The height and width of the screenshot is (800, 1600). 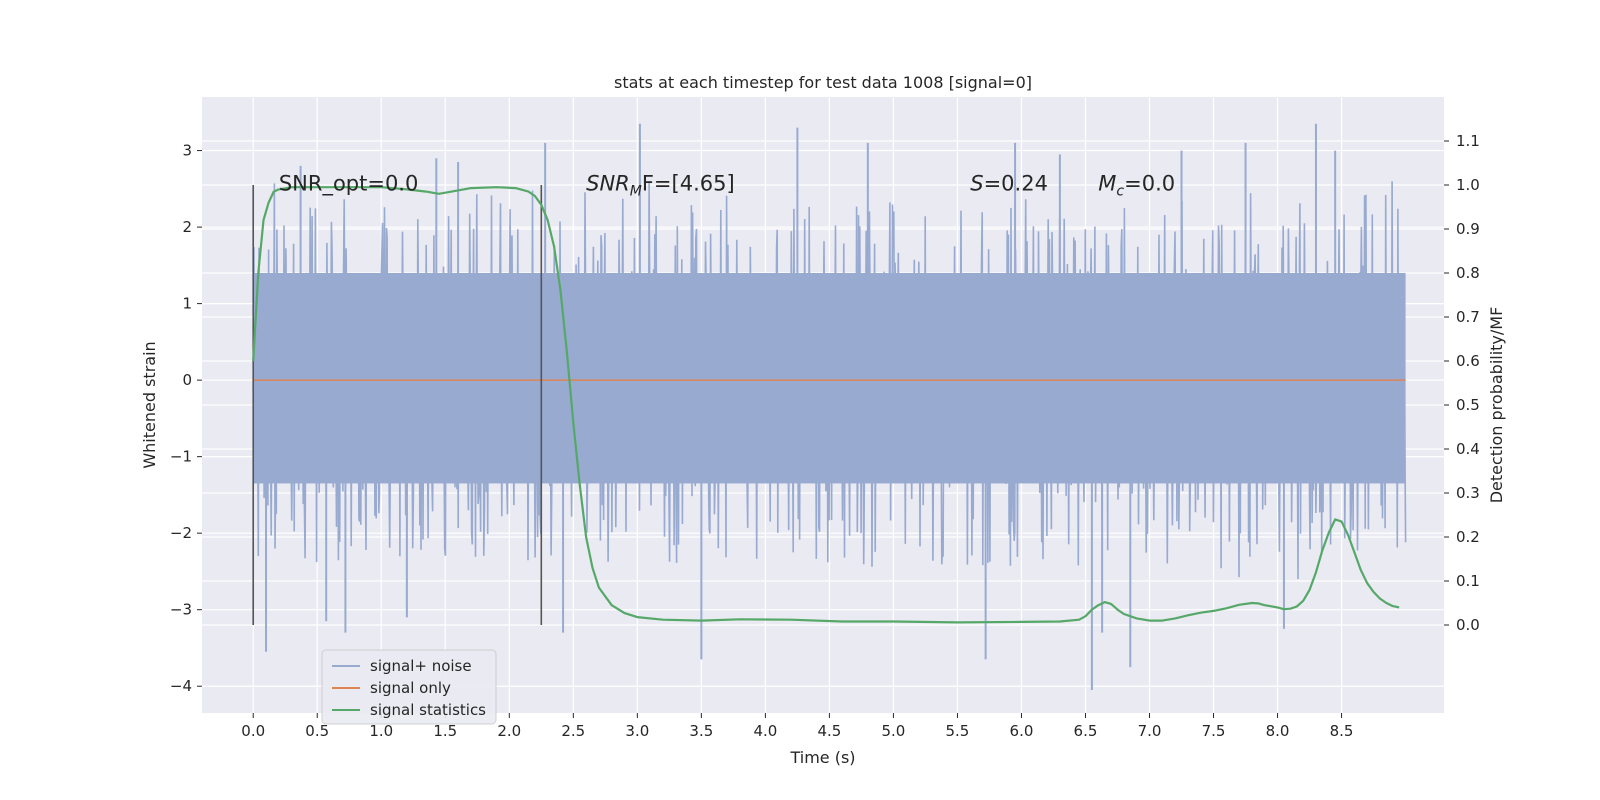 I want to click on x-tick-label: 0.5, so click(x=317, y=731).